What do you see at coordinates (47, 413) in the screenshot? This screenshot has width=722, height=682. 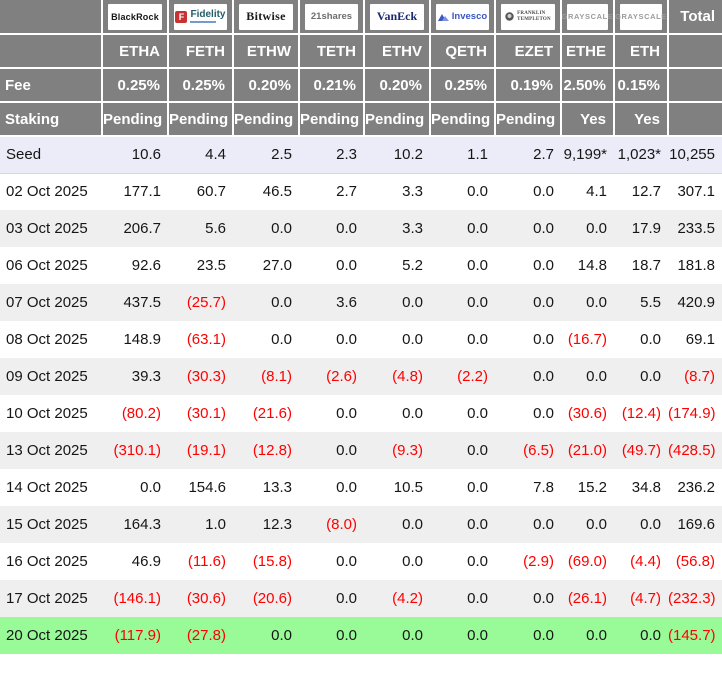 I see `date-cell: 10 Oct 2025` at bounding box center [47, 413].